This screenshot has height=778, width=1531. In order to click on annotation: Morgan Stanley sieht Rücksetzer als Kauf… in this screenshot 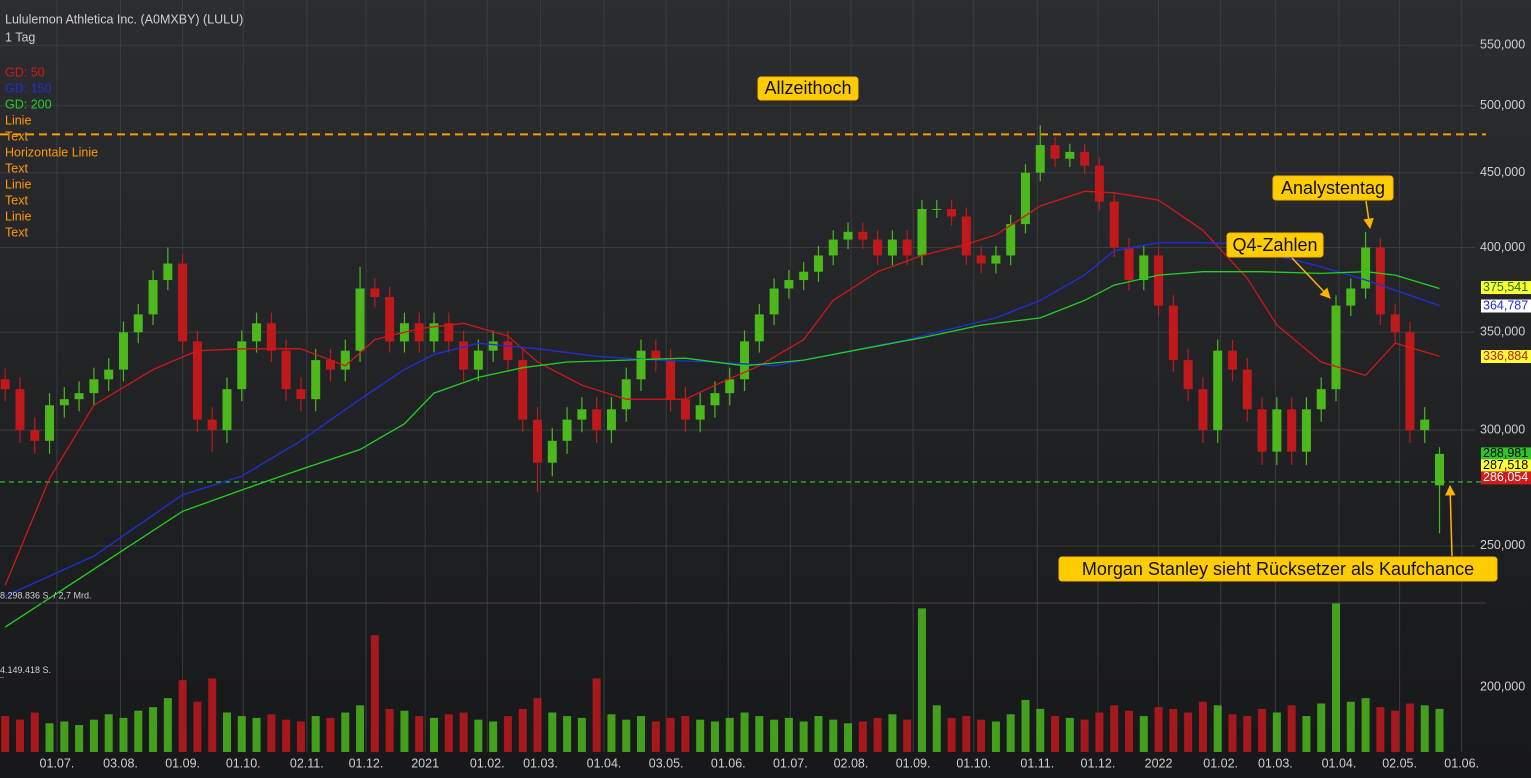, I will do `click(1278, 533)`.